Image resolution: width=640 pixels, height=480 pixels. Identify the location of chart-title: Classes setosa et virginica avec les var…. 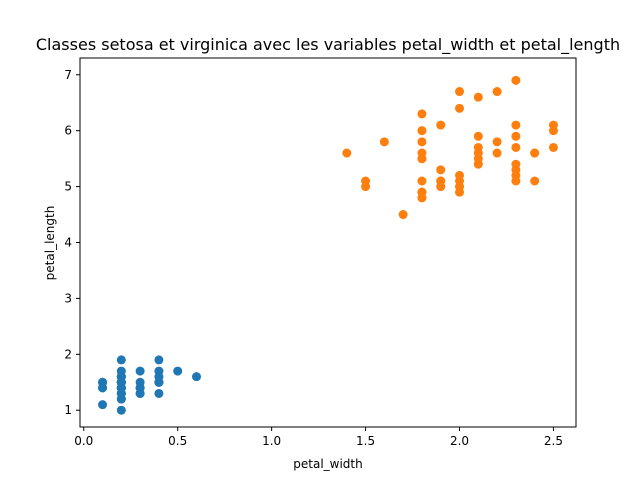
(328, 45).